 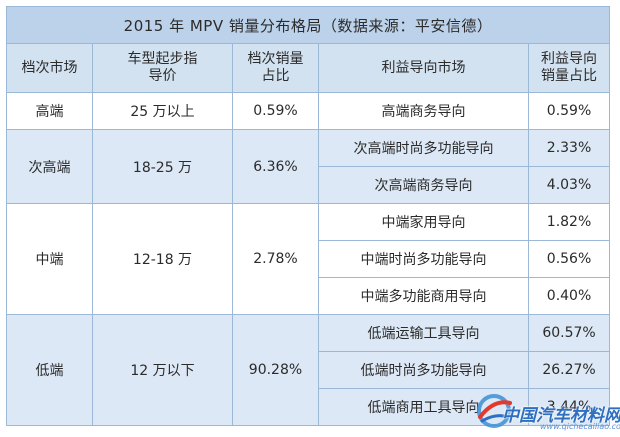 I want to click on site-watermark: 中国汽车材料网 www.qichecailiao.com, so click(x=544, y=413).